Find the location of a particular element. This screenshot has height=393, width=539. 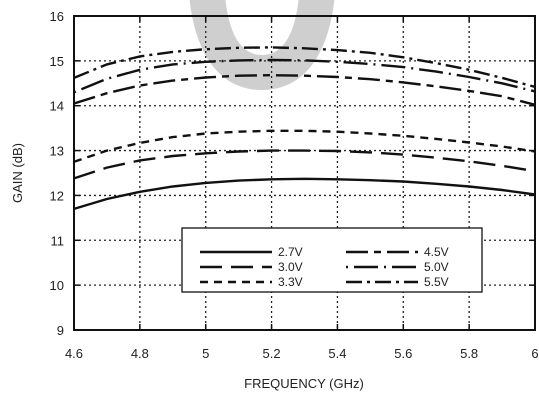

series-line-5.5V is located at coordinates (304, 67).